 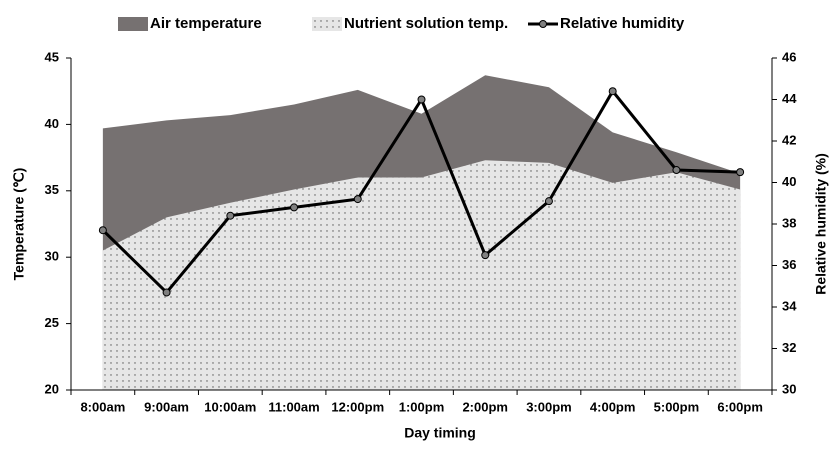 What do you see at coordinates (613, 406) in the screenshot?
I see `x-tick-label: 4:00pm` at bounding box center [613, 406].